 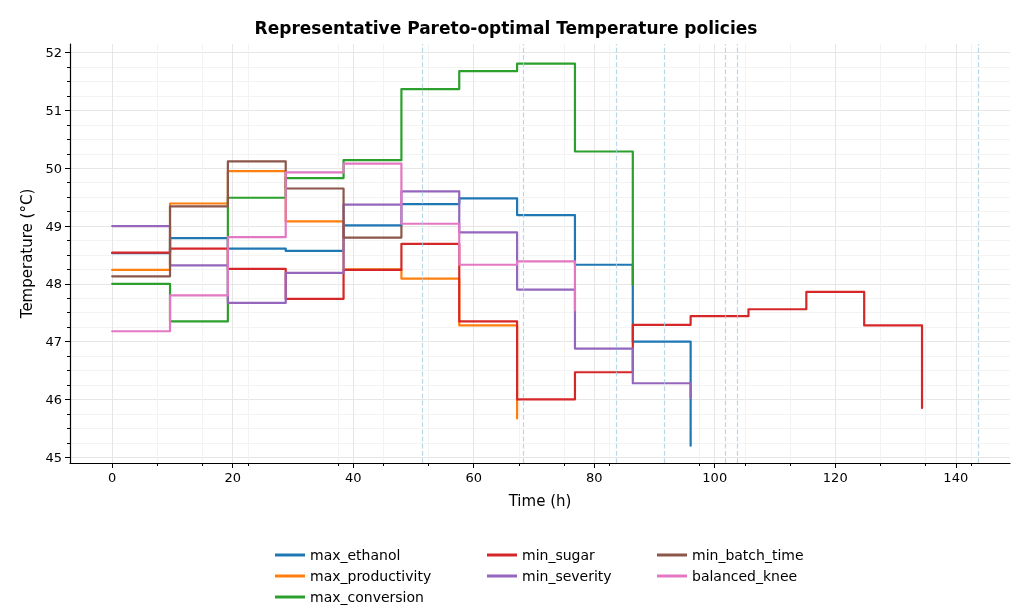 What do you see at coordinates (53, 284) in the screenshot?
I see `y-tick-label: 48` at bounding box center [53, 284].